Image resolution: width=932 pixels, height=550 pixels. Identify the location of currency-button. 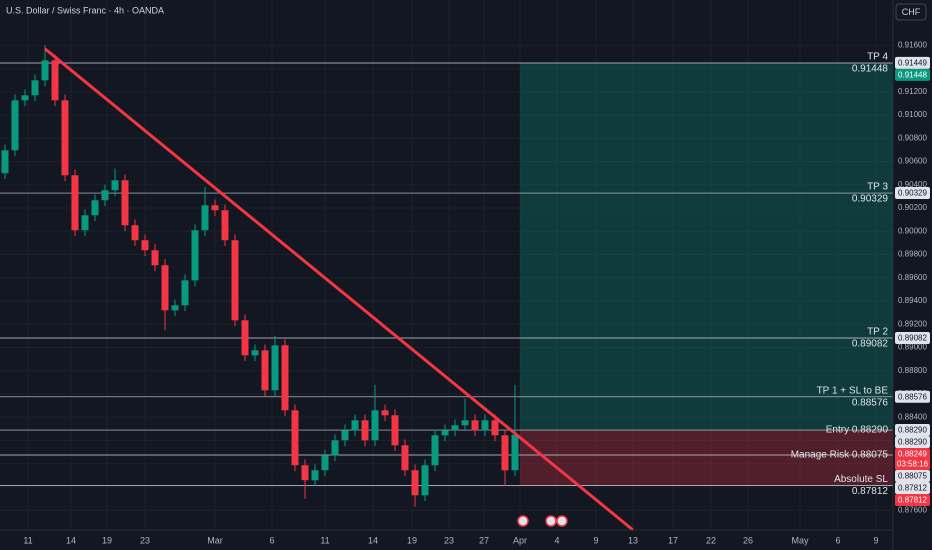
(911, 12).